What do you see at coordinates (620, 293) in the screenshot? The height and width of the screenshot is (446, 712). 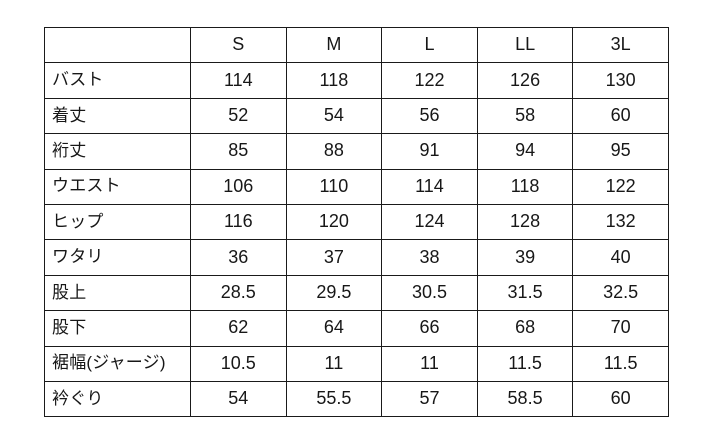 I see `cell-matagami-3l: 32.5` at bounding box center [620, 293].